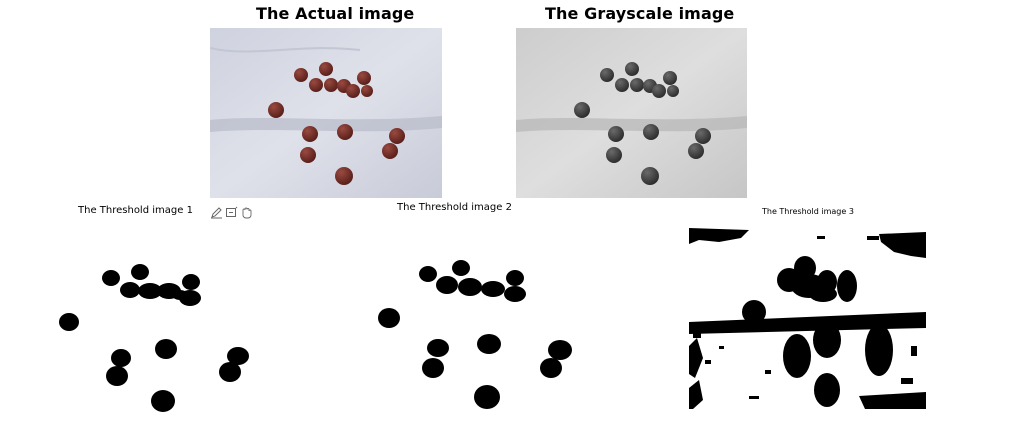 The width and height of the screenshot is (1023, 425). What do you see at coordinates (454, 207) in the screenshot?
I see `threshold-image-2-title: The Threshold image 2` at bounding box center [454, 207].